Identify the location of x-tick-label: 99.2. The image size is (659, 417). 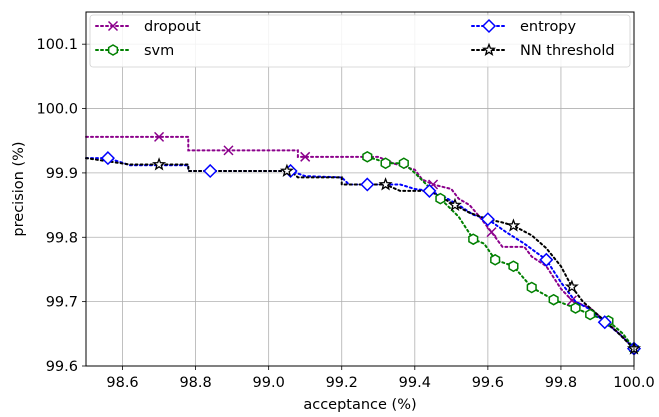
(342, 383).